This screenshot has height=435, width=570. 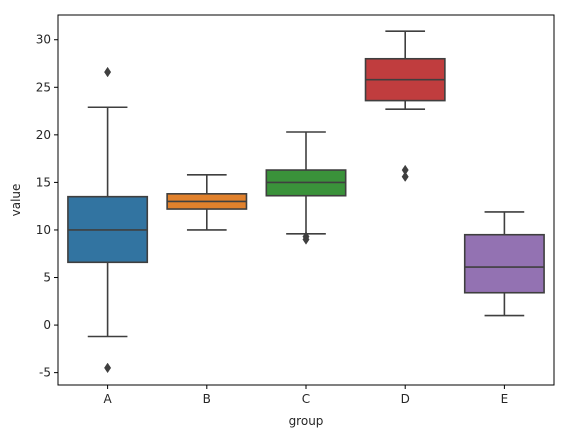 What do you see at coordinates (306, 421) in the screenshot?
I see `x-axis-label: group` at bounding box center [306, 421].